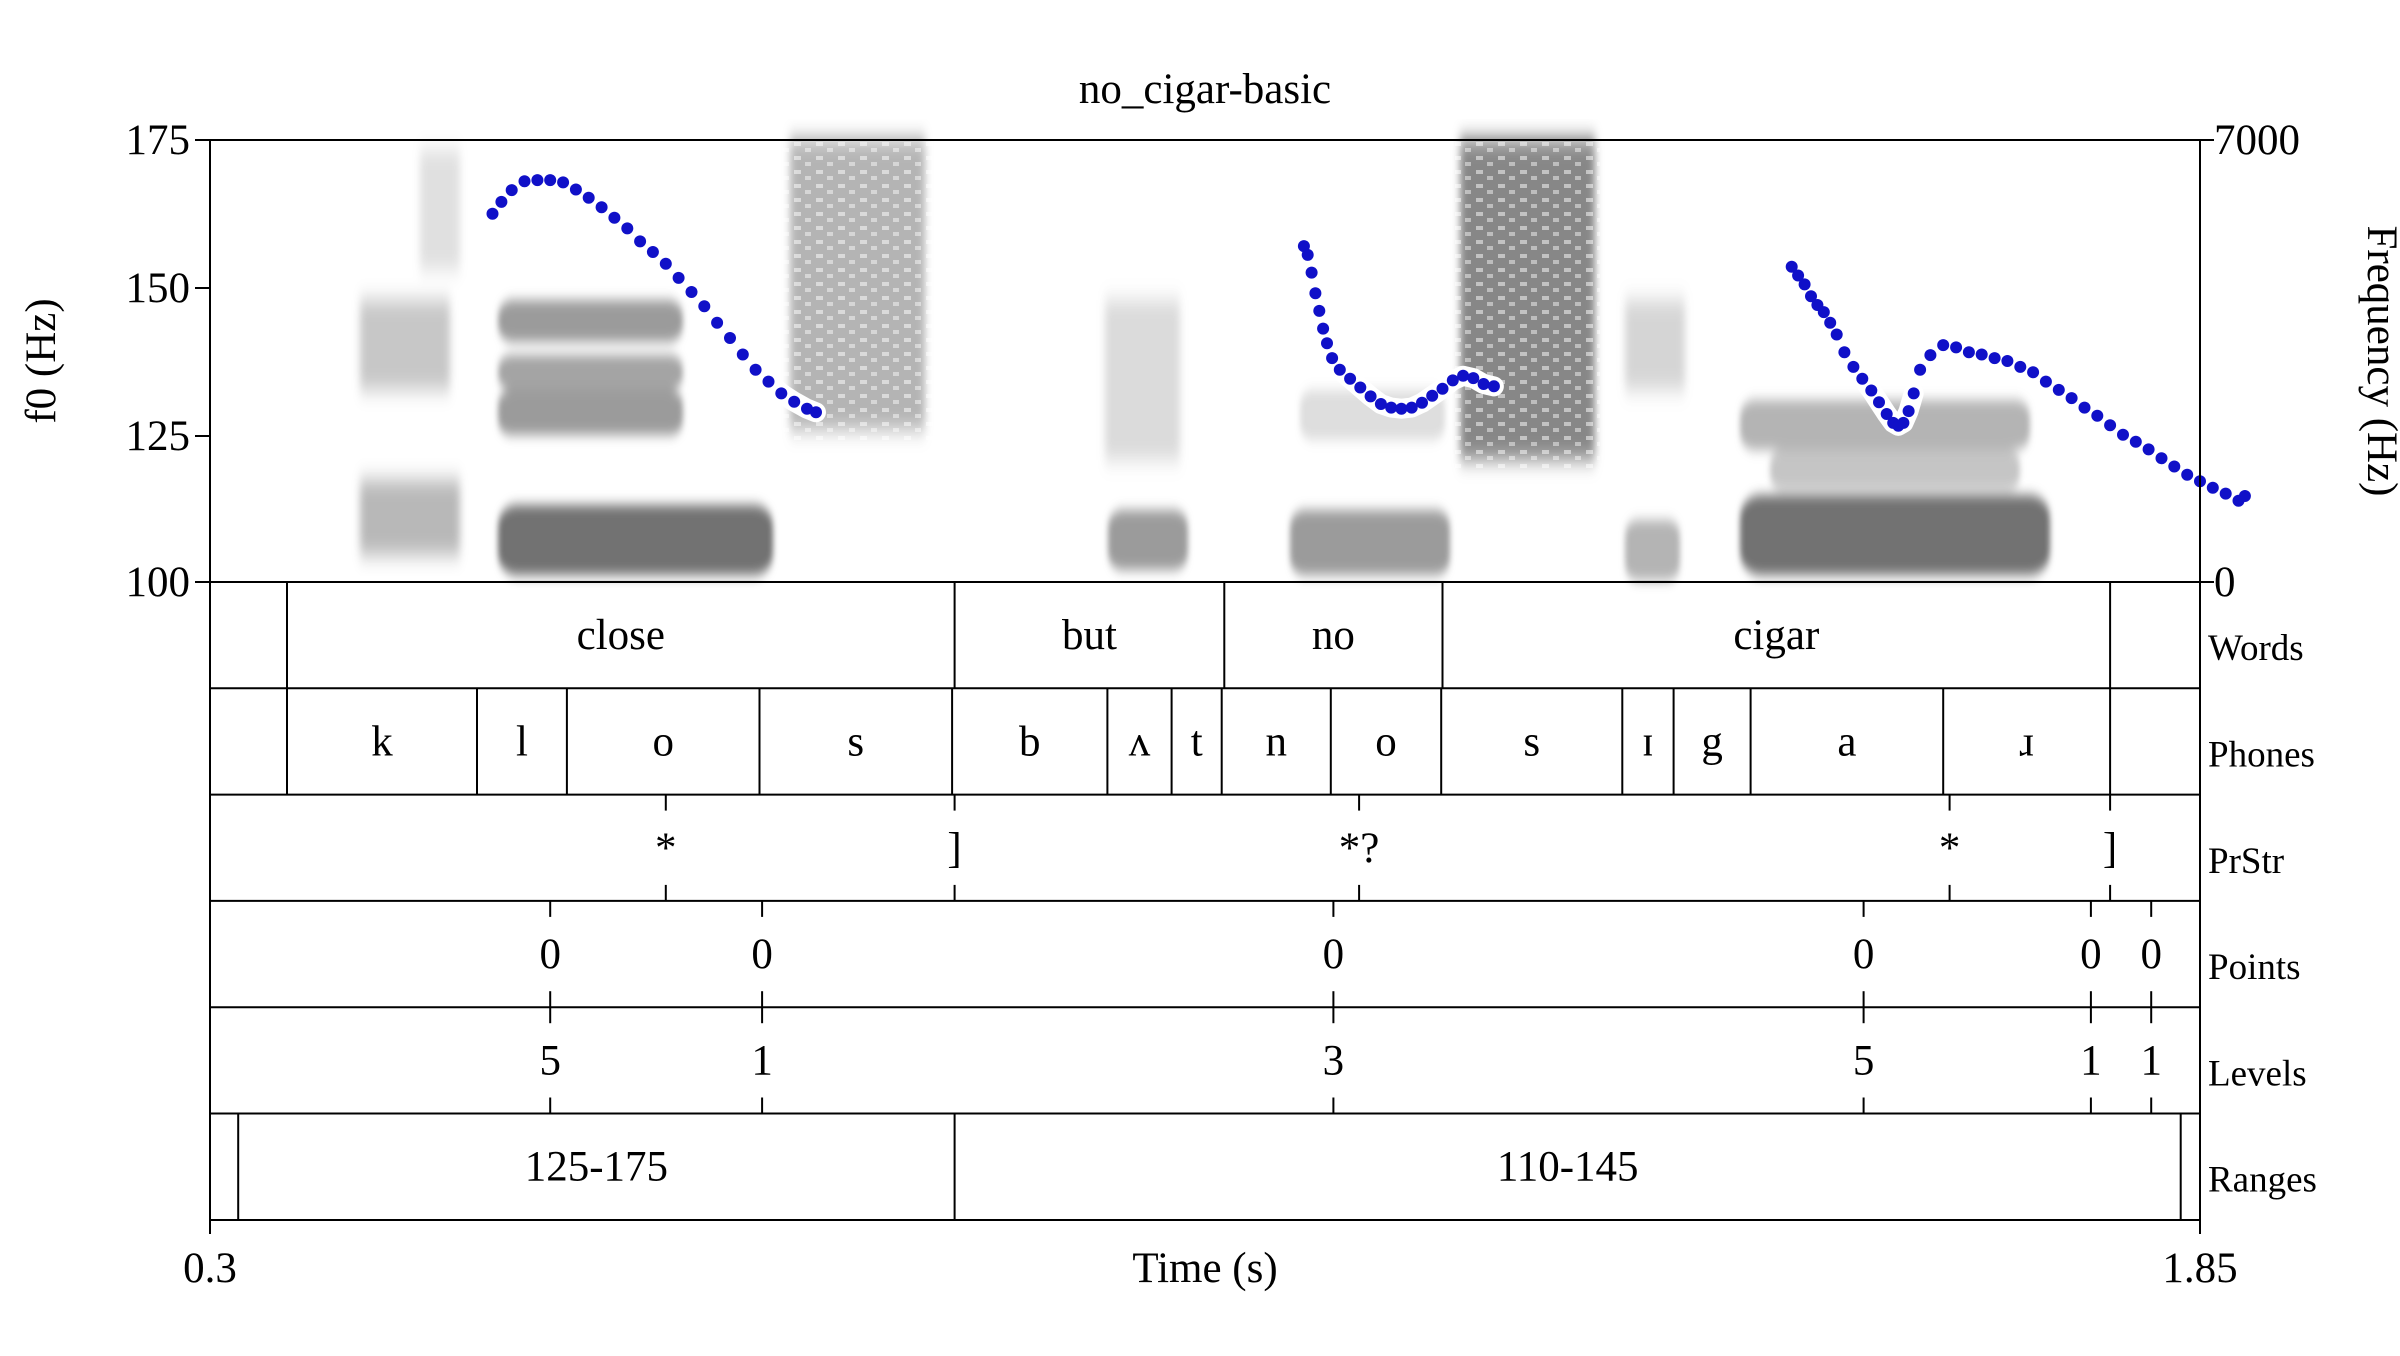 This screenshot has width=2400, height=1356. I want to click on y-left-tick-label: 150, so click(158, 288).